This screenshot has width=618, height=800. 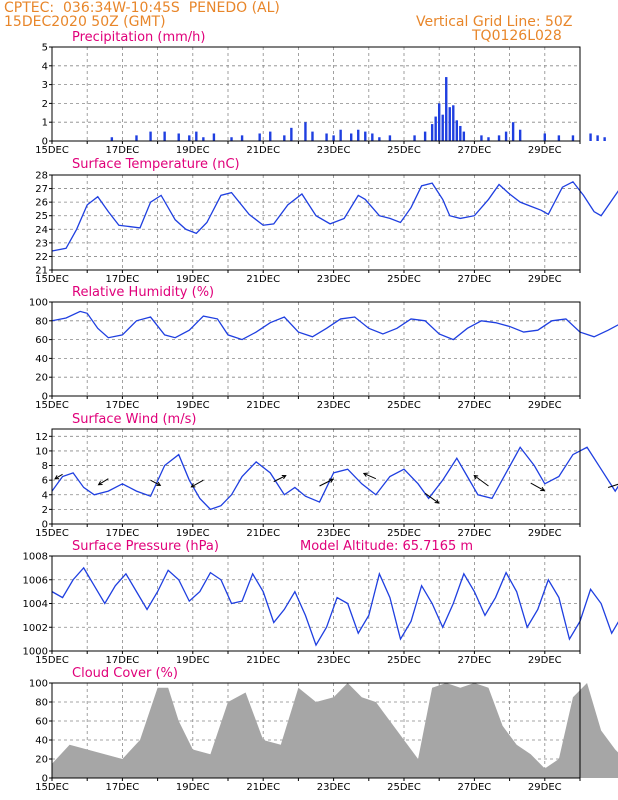 What do you see at coordinates (334, 606) in the screenshot?
I see `pres-line` at bounding box center [334, 606].